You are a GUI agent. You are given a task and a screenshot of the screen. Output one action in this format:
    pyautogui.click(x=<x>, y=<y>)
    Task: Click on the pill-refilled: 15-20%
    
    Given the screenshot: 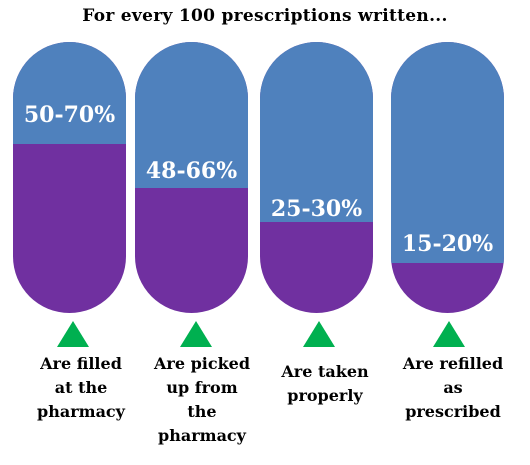 What is the action you would take?
    pyautogui.click(x=447, y=177)
    